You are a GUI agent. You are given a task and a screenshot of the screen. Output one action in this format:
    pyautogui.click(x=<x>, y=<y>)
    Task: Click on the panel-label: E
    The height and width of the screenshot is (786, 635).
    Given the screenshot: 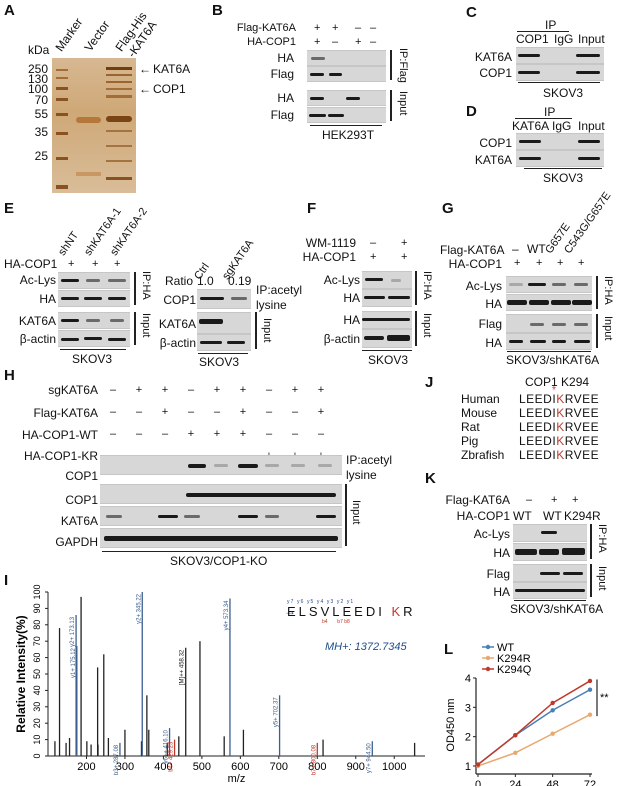 What is the action you would take?
    pyautogui.click(x=9, y=208)
    